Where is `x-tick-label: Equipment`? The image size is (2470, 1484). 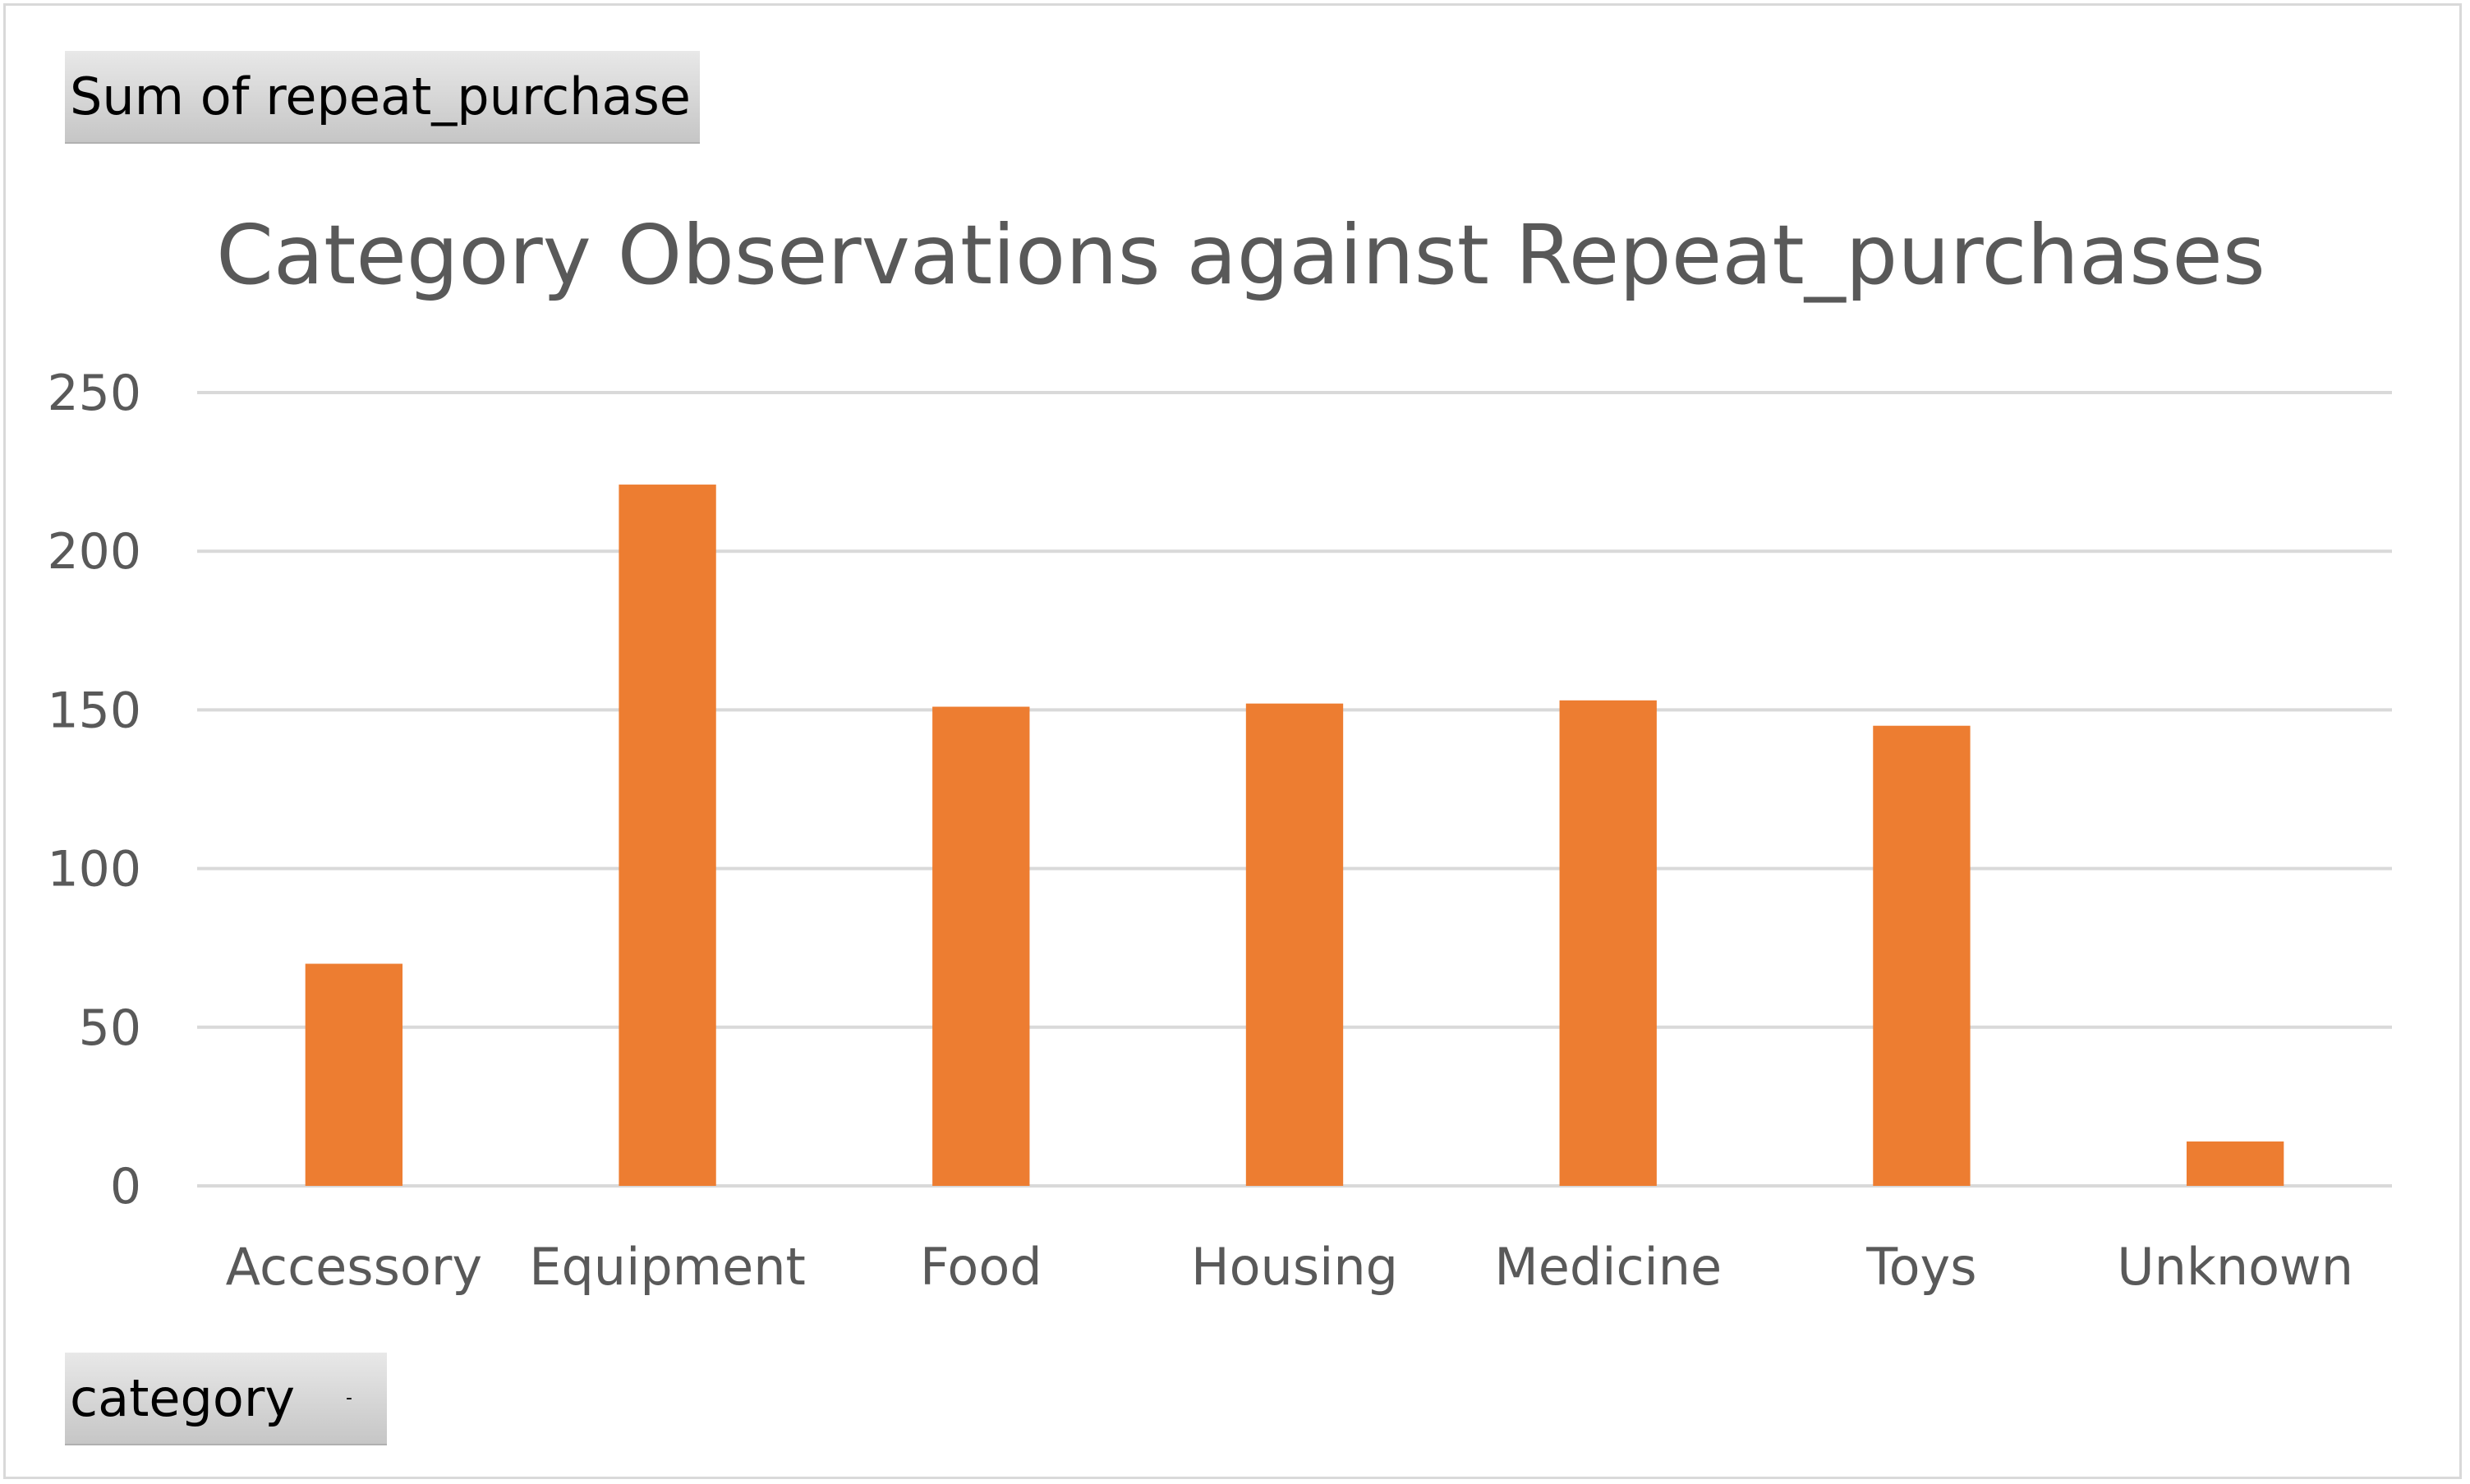
x-tick-label: Equipment is located at coordinates (667, 1267).